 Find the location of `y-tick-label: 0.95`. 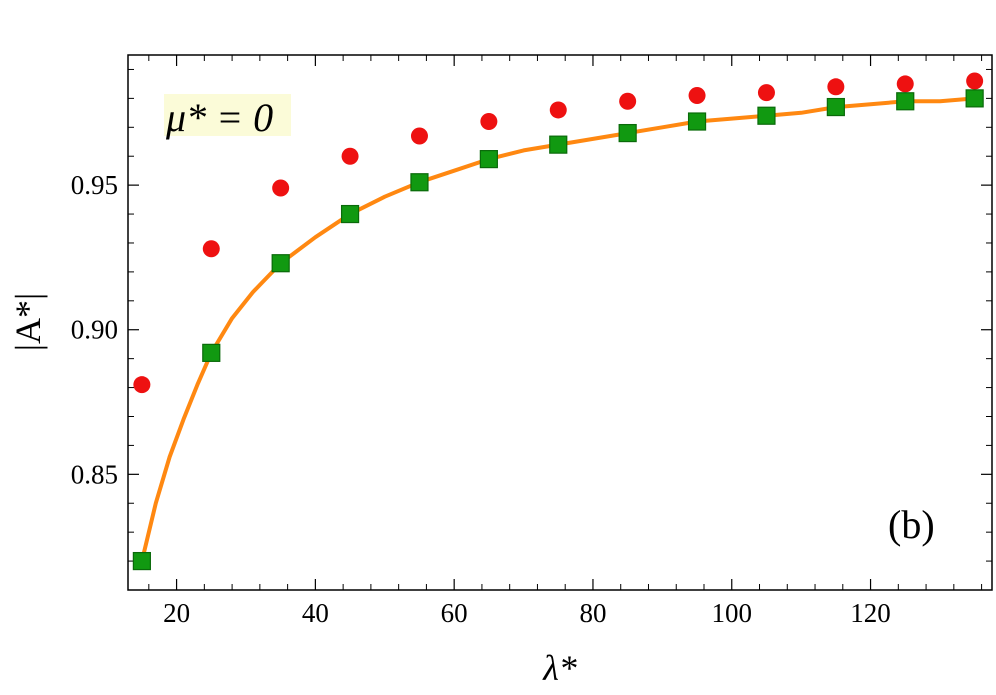

y-tick-label: 0.95 is located at coordinates (94, 185).